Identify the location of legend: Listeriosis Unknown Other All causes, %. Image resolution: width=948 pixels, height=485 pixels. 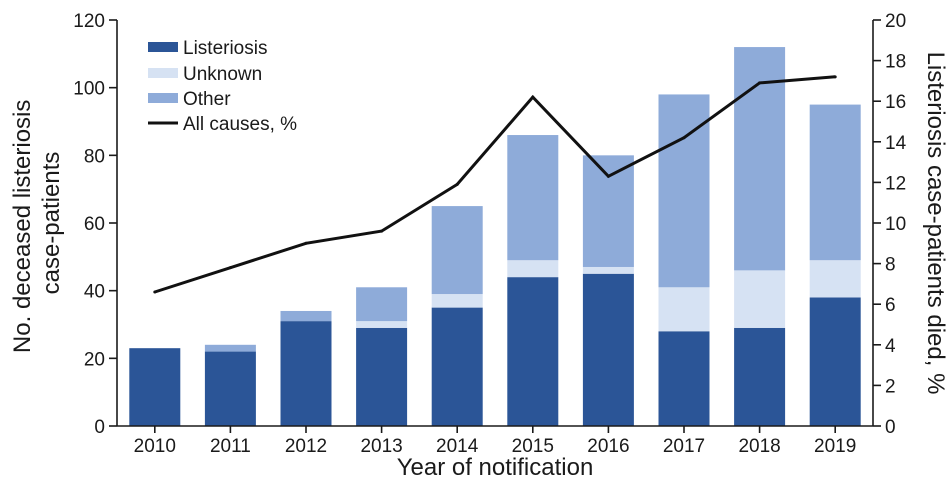
(222, 86).